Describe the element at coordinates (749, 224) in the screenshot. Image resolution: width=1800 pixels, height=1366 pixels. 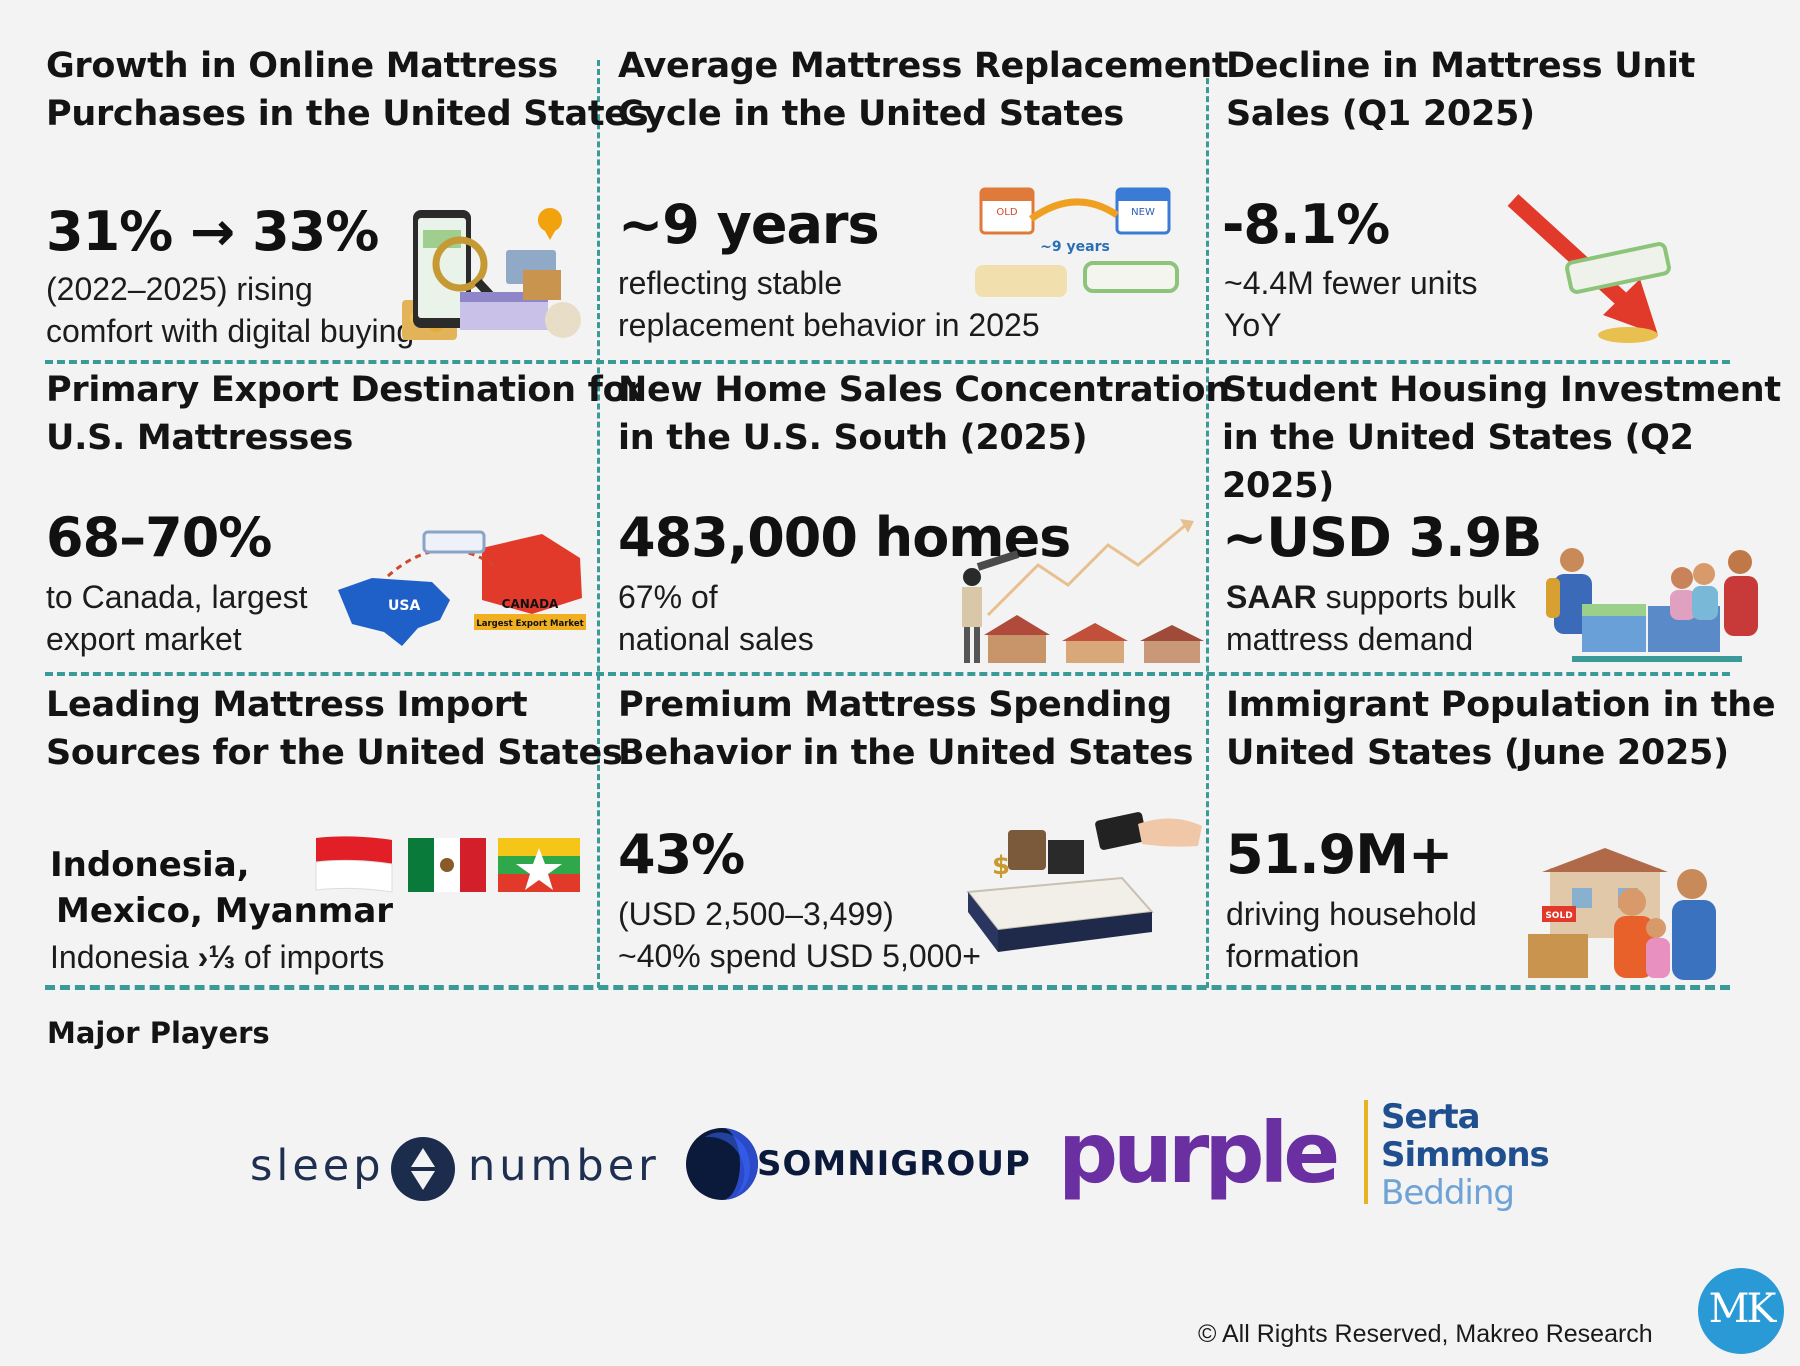
I see `card-value: ~9 years` at that location.